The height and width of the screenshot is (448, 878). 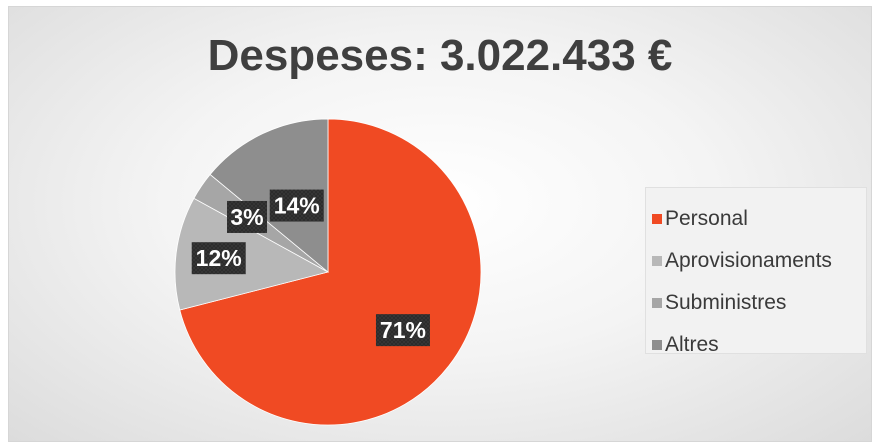 I want to click on data-label-subministres: 3%, so click(x=247, y=216).